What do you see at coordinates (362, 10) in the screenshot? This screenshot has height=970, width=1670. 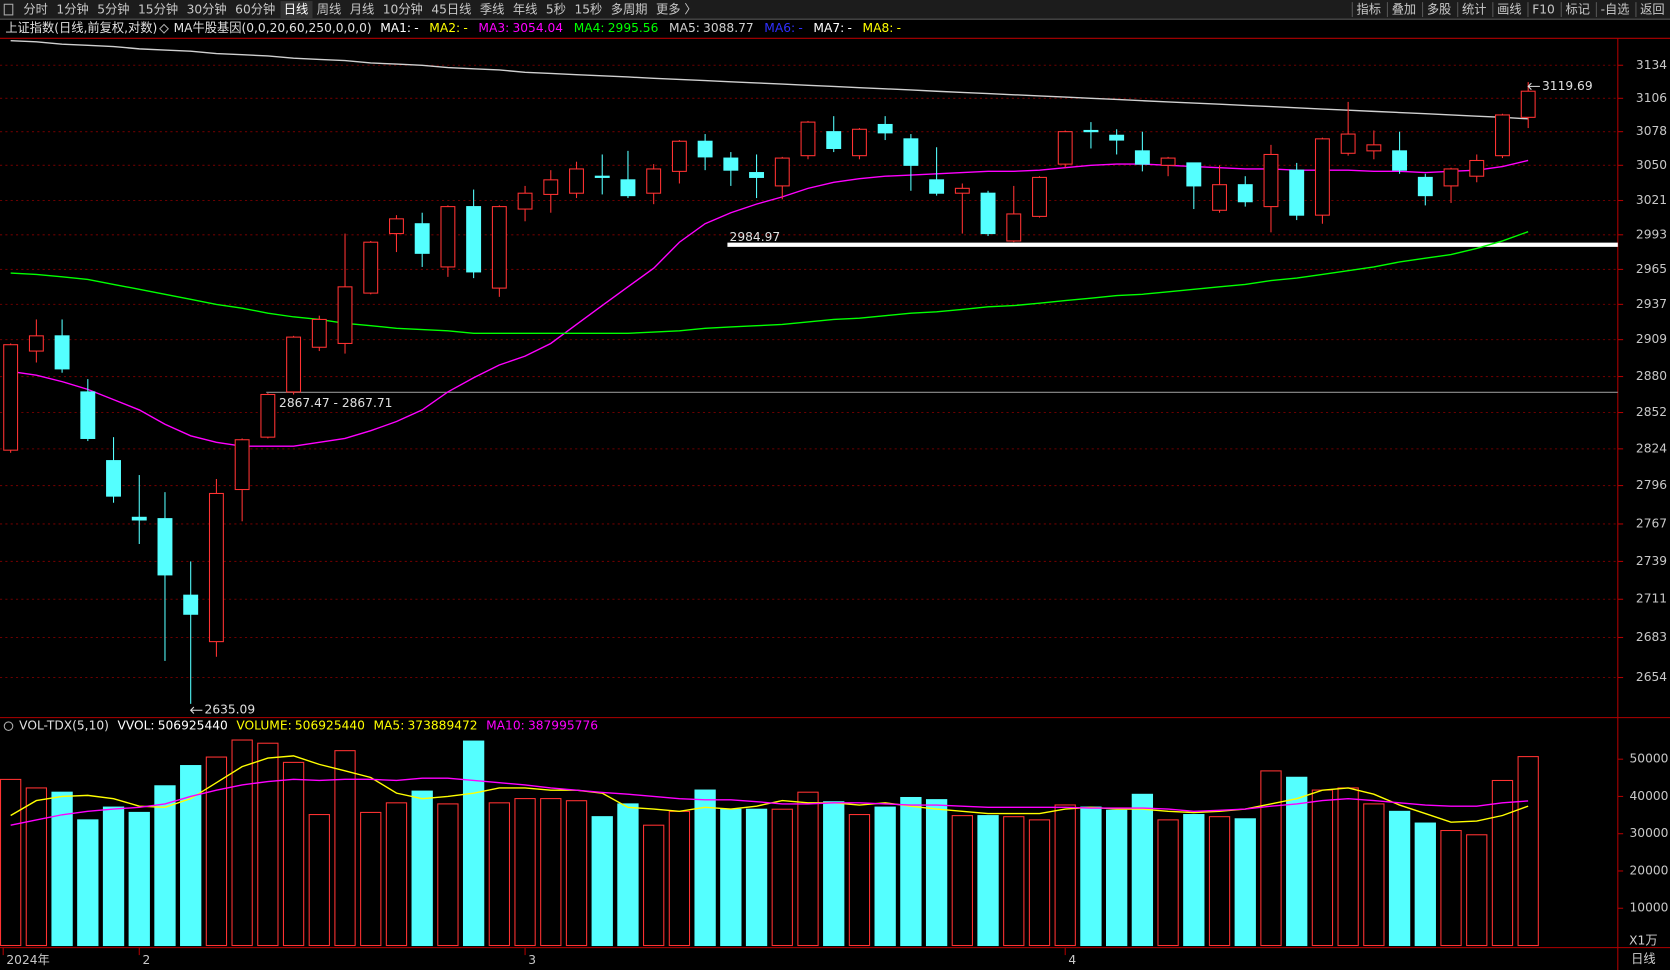 I see `toolbar-tab: 月线` at bounding box center [362, 10].